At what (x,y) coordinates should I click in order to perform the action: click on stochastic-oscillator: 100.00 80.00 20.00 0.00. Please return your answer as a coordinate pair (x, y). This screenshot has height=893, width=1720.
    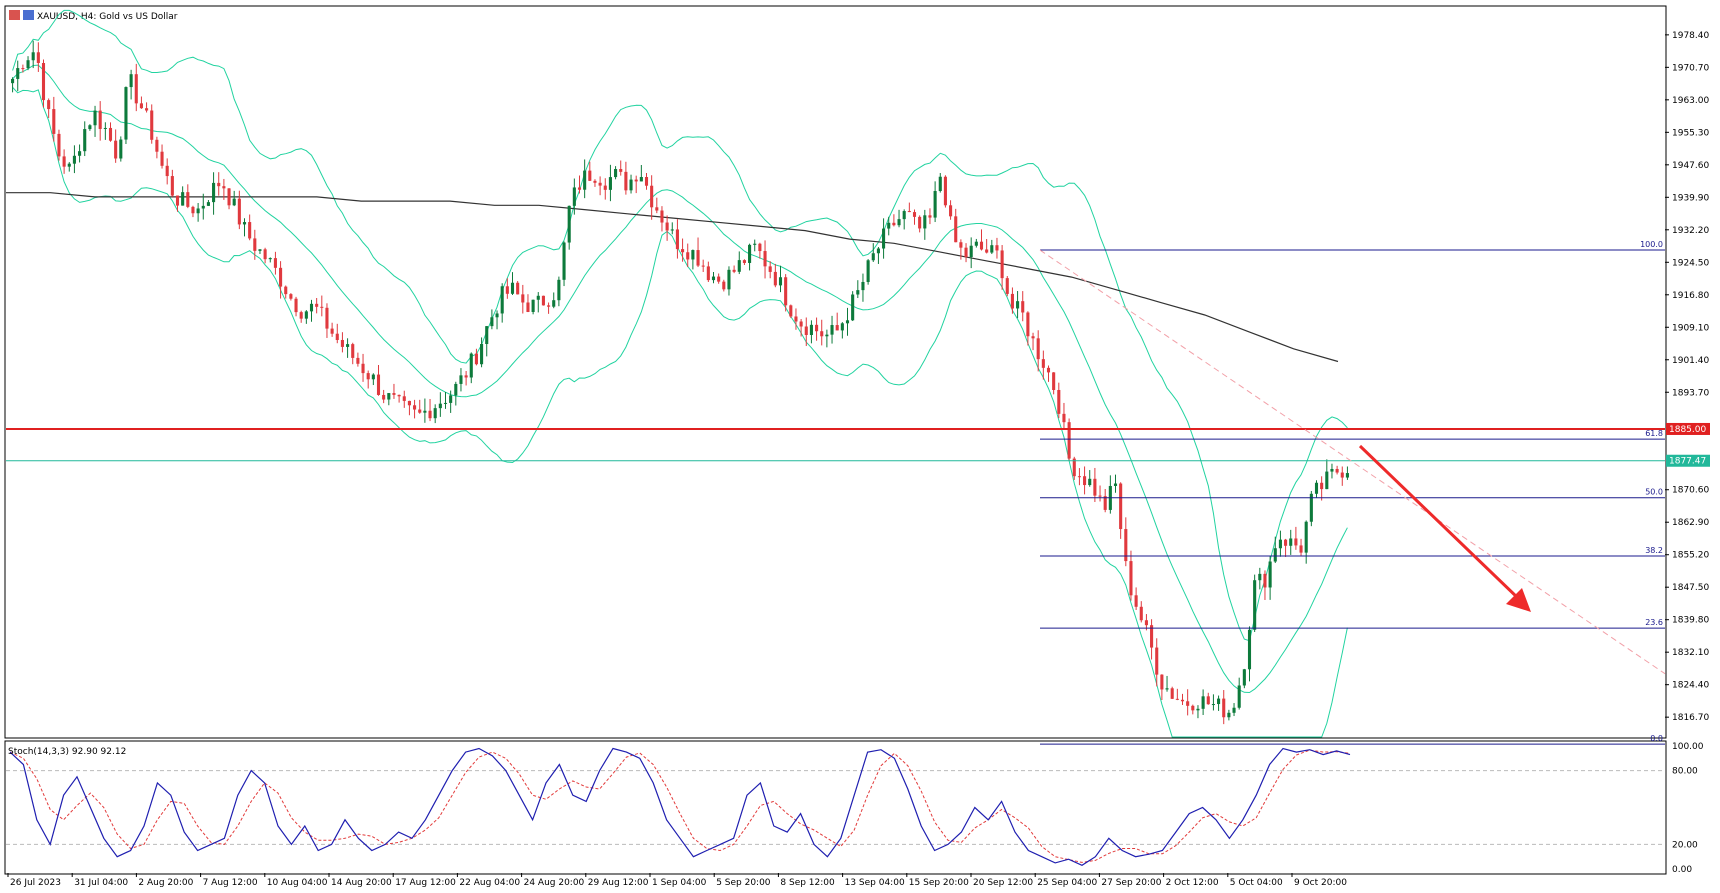
    Looking at the image, I should click on (855, 808).